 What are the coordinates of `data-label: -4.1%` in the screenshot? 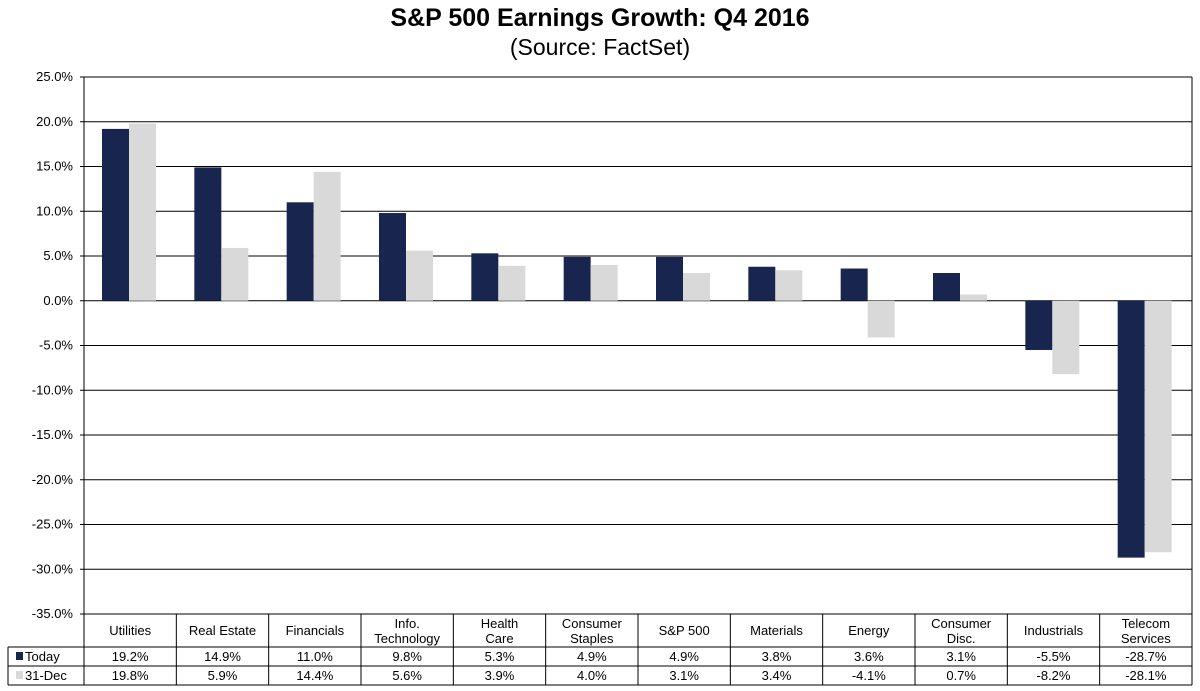 It's located at (869, 675).